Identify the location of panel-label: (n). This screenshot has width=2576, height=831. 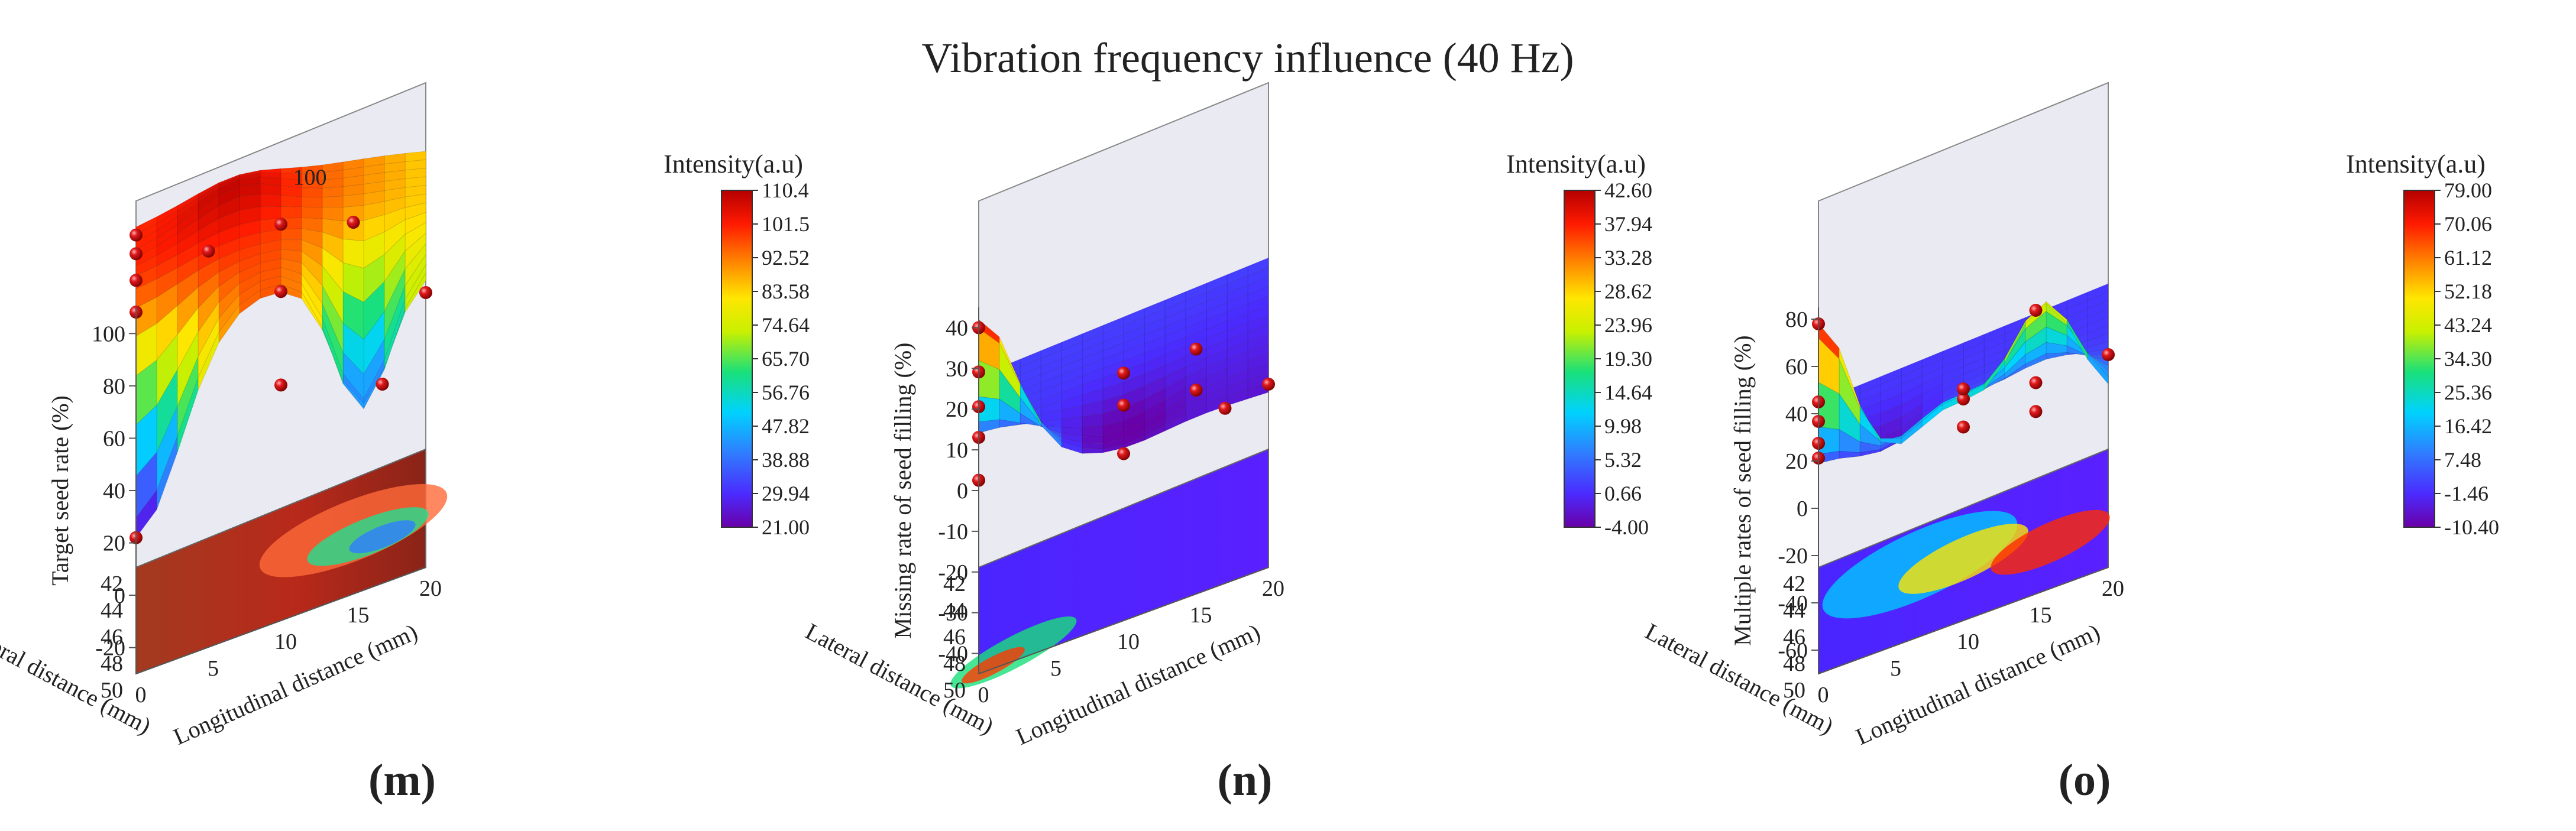
(1246, 780).